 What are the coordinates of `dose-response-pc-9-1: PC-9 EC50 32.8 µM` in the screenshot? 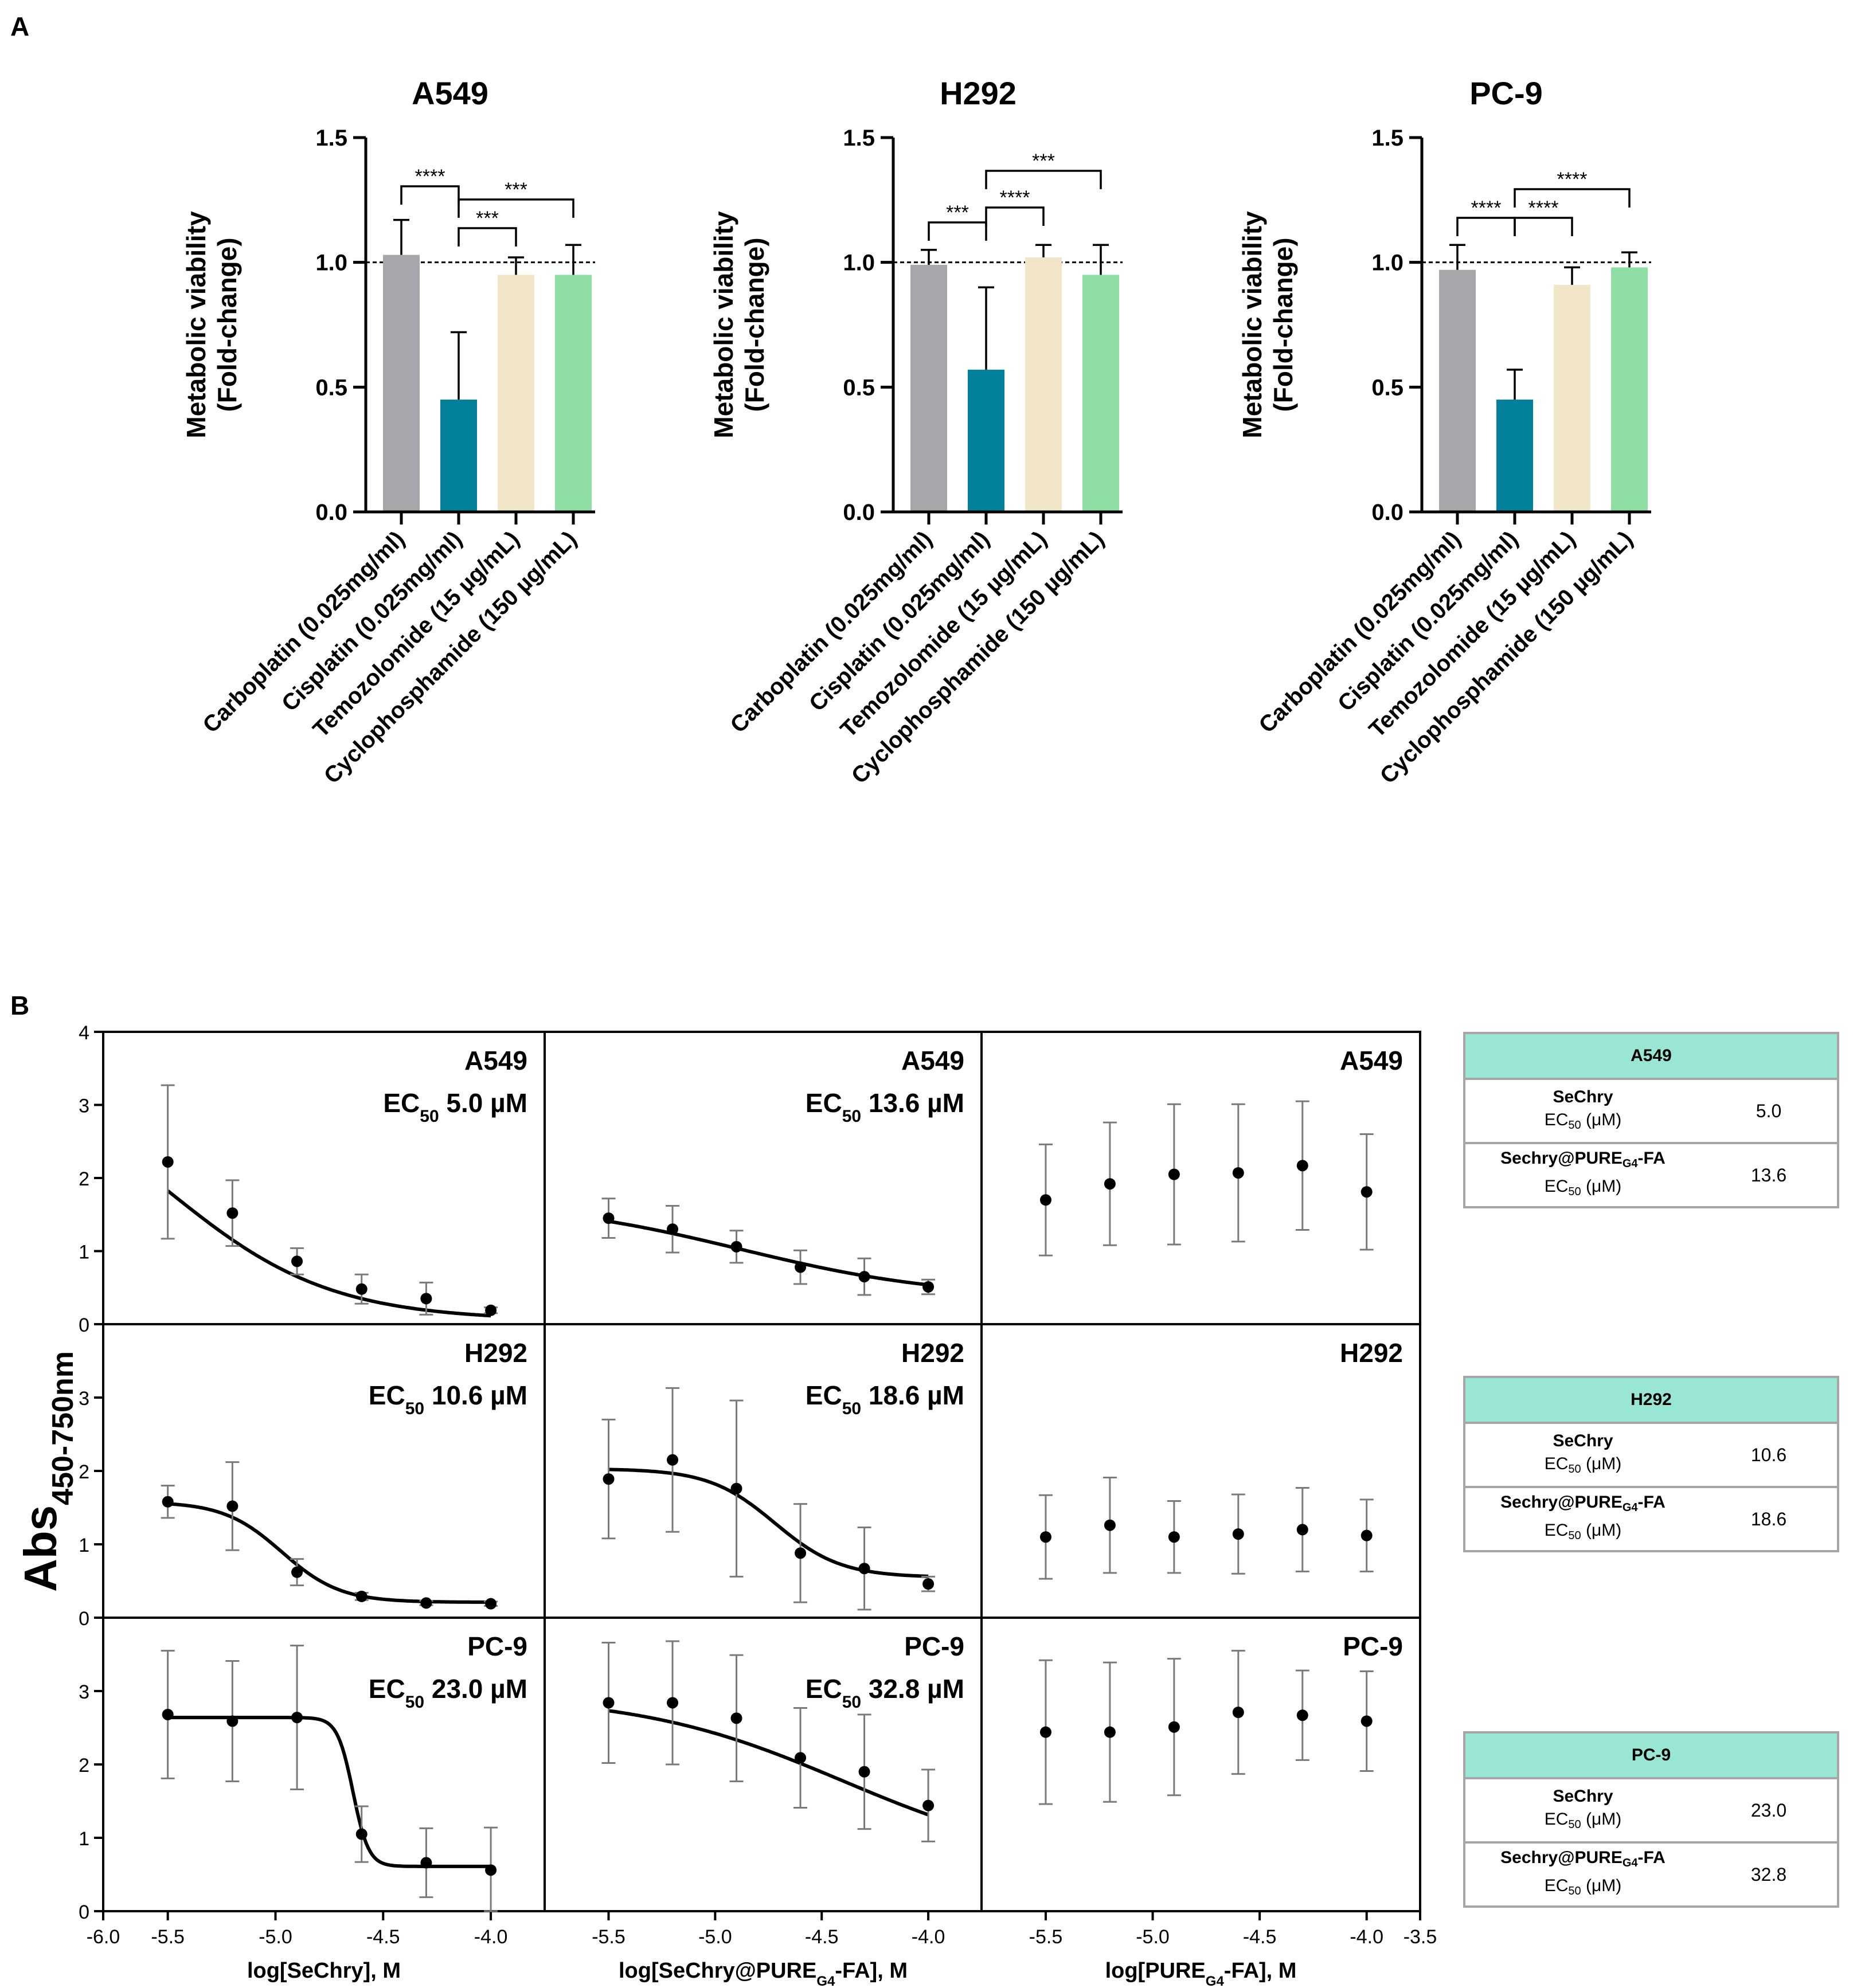 It's located at (782, 1736).